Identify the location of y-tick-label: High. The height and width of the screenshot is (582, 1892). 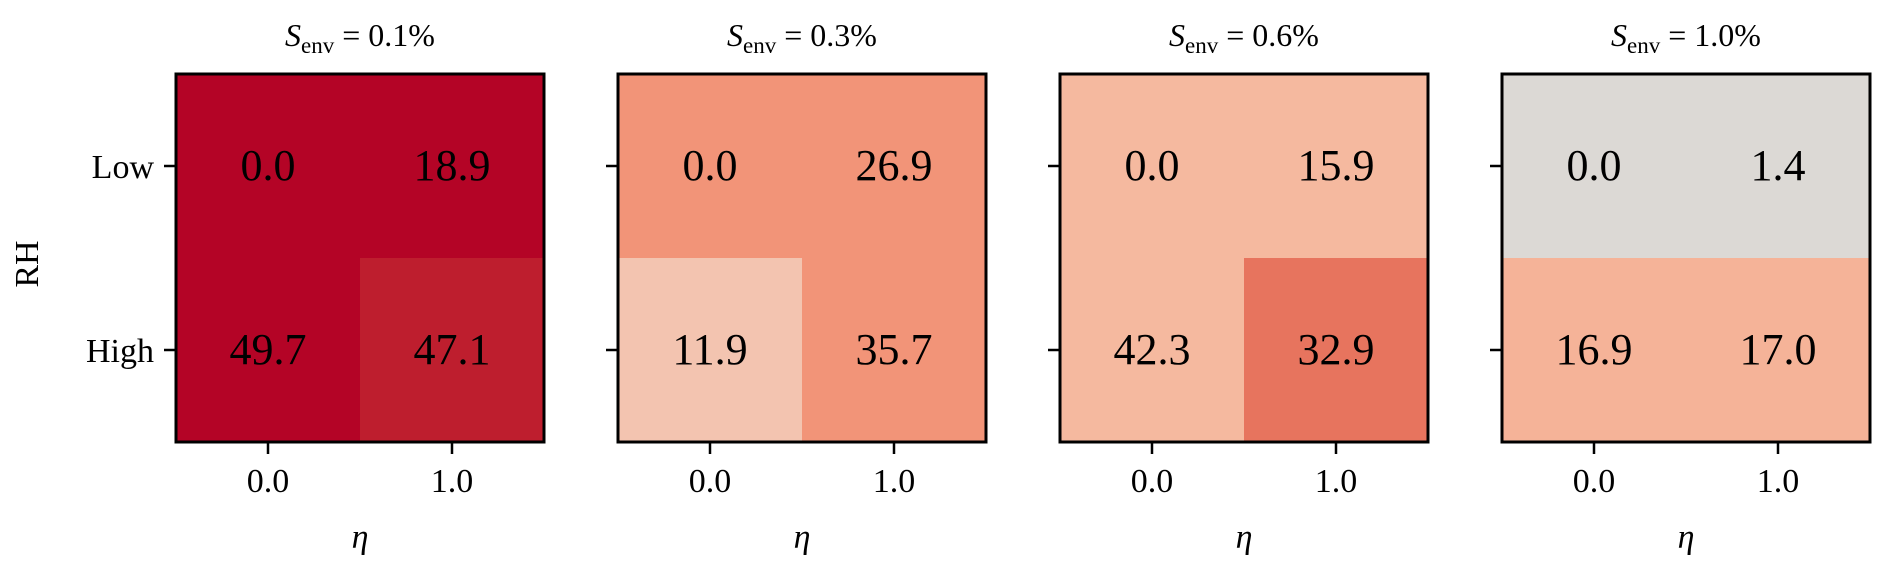
(120, 351).